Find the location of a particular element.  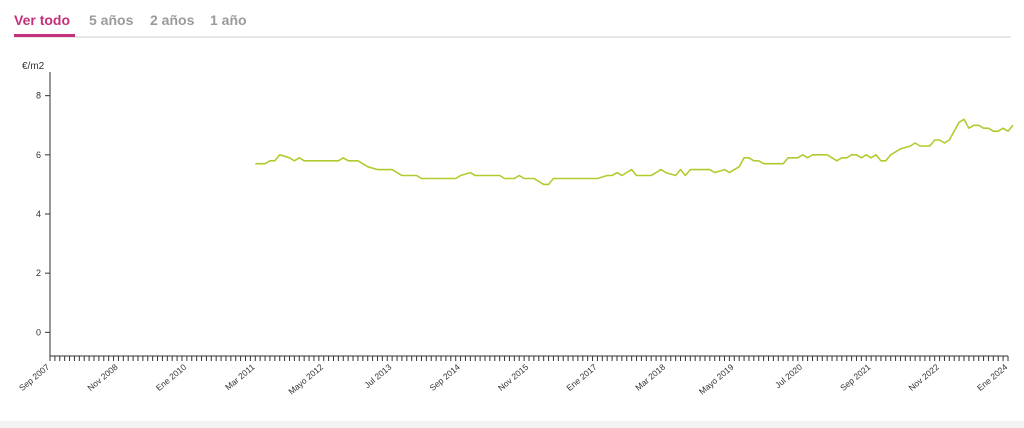

x-tick-label: Ene 2010 is located at coordinates (171, 377).